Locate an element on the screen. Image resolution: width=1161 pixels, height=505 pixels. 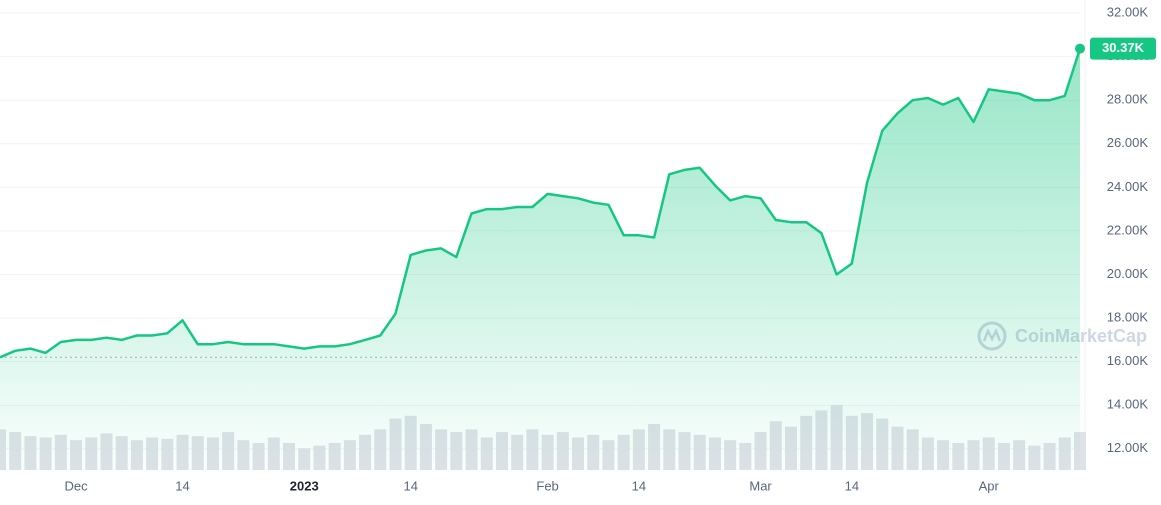
price-badge is located at coordinates (1123, 48).